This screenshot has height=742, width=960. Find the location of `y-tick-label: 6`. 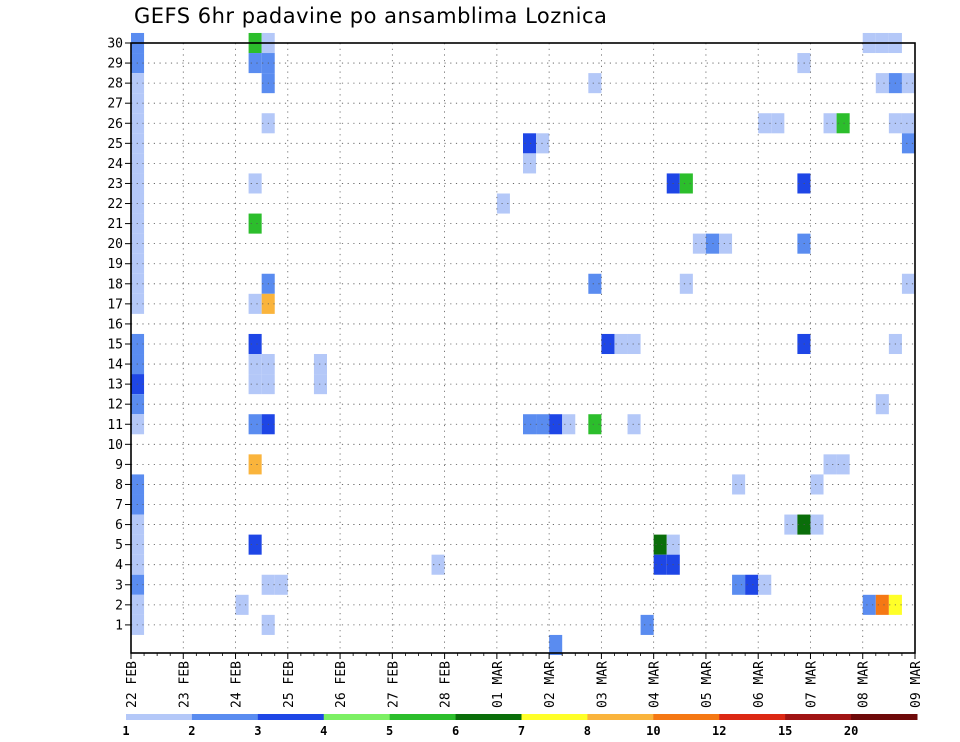

y-tick-label: 6 is located at coordinates (119, 525).